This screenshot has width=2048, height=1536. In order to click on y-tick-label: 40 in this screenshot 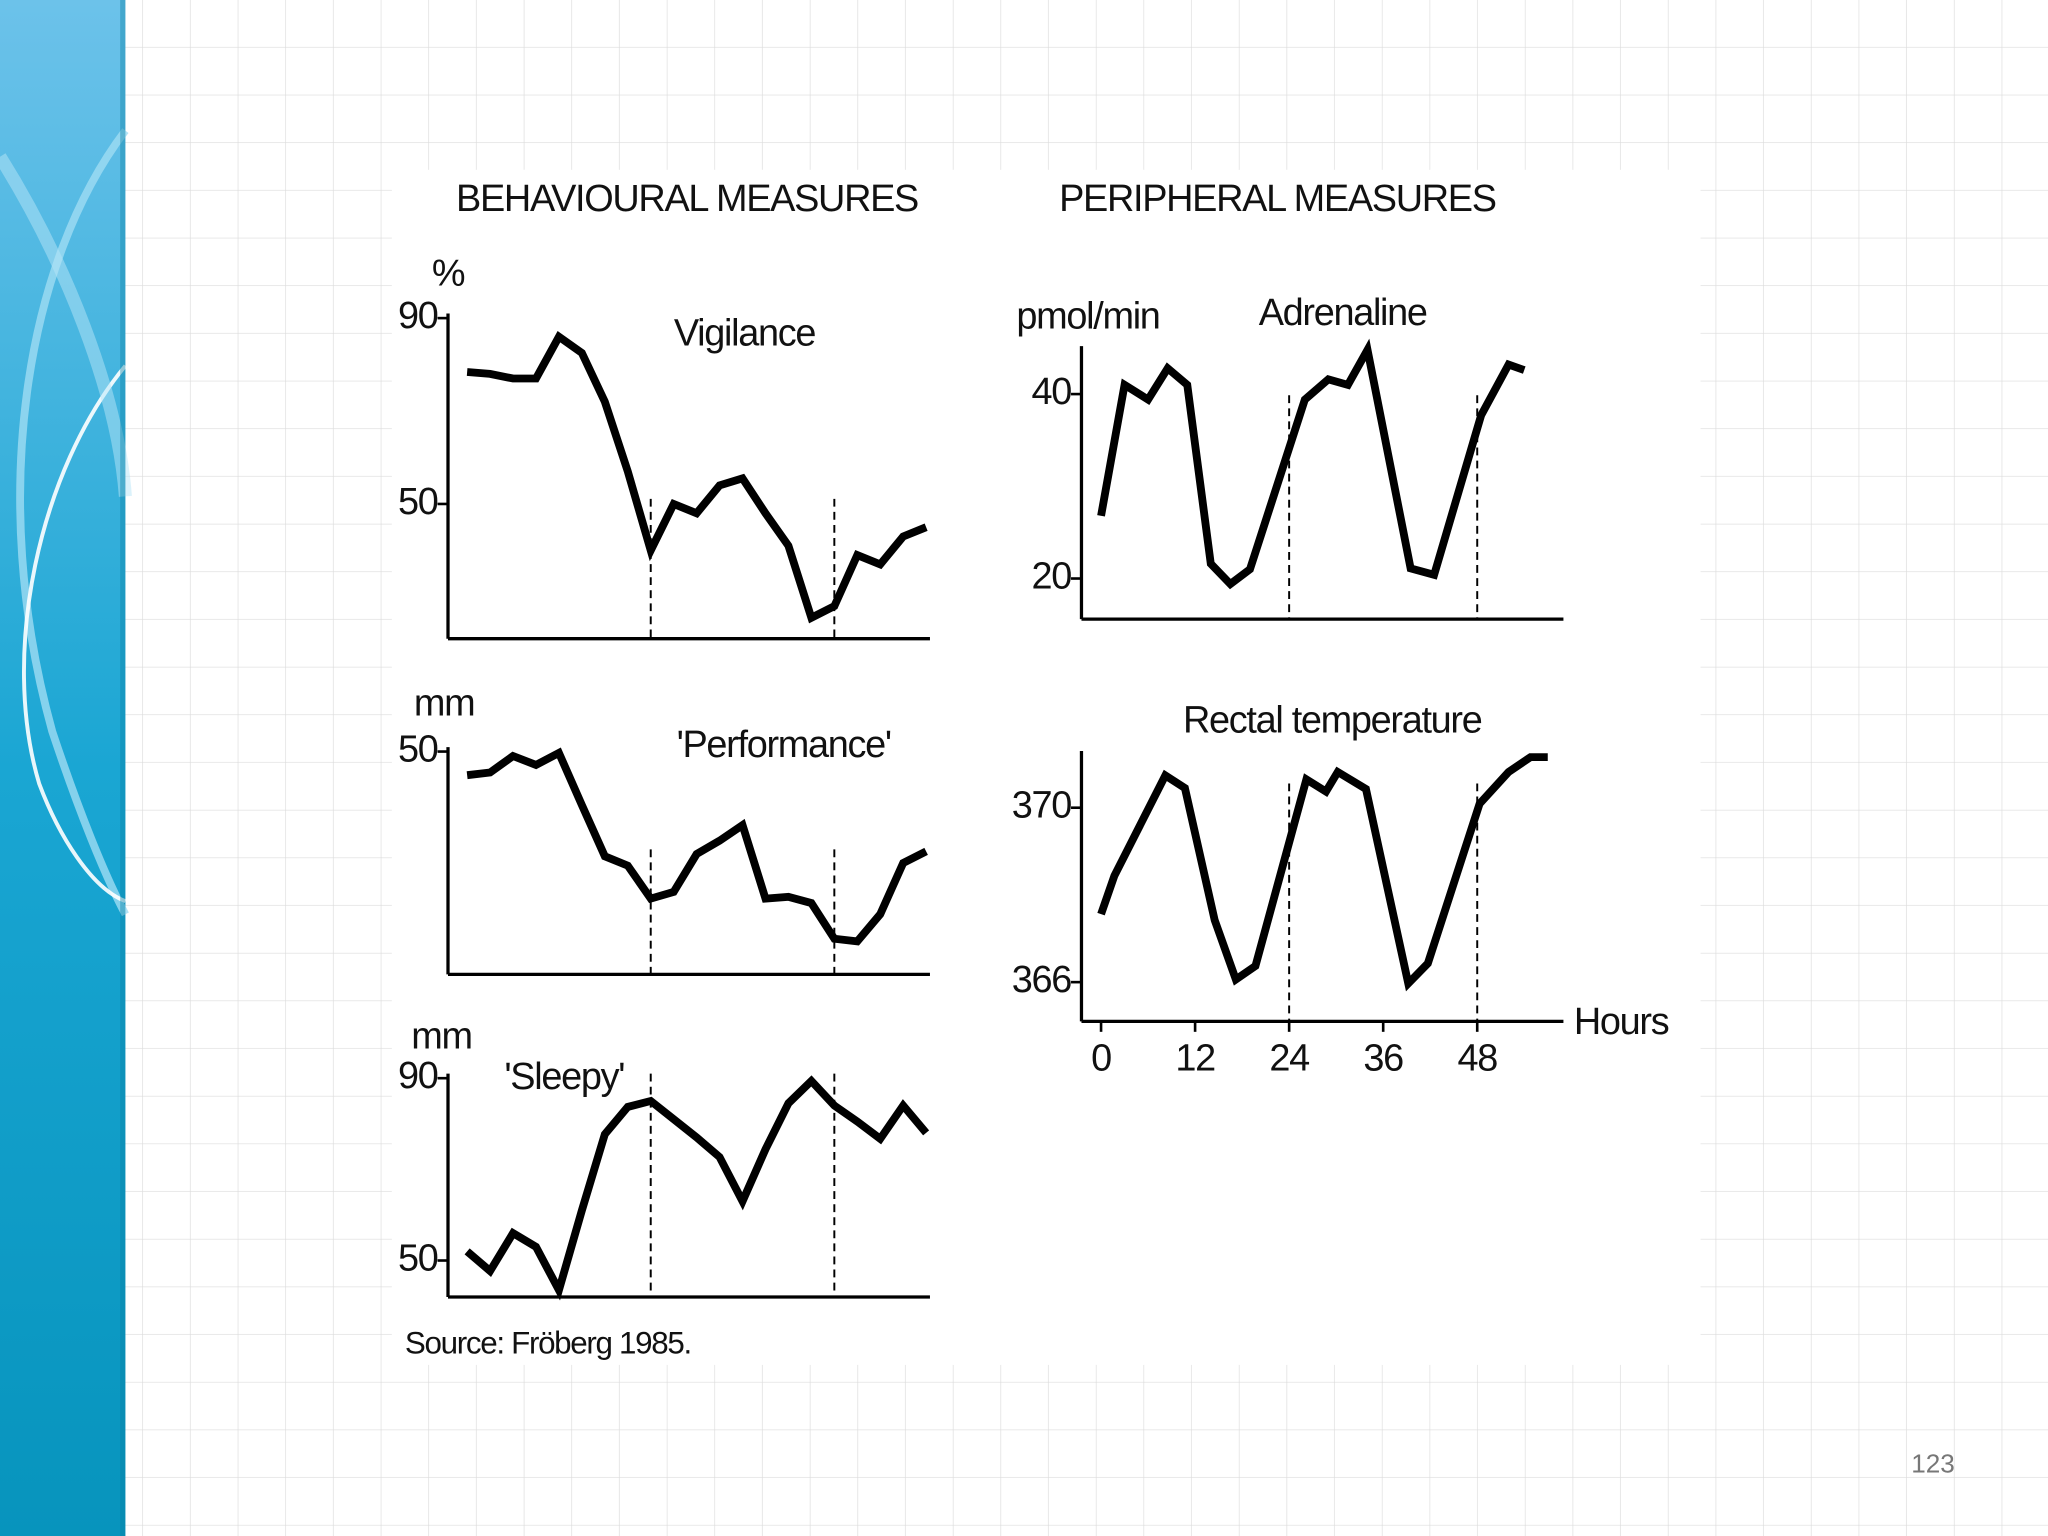, I will do `click(1052, 392)`.